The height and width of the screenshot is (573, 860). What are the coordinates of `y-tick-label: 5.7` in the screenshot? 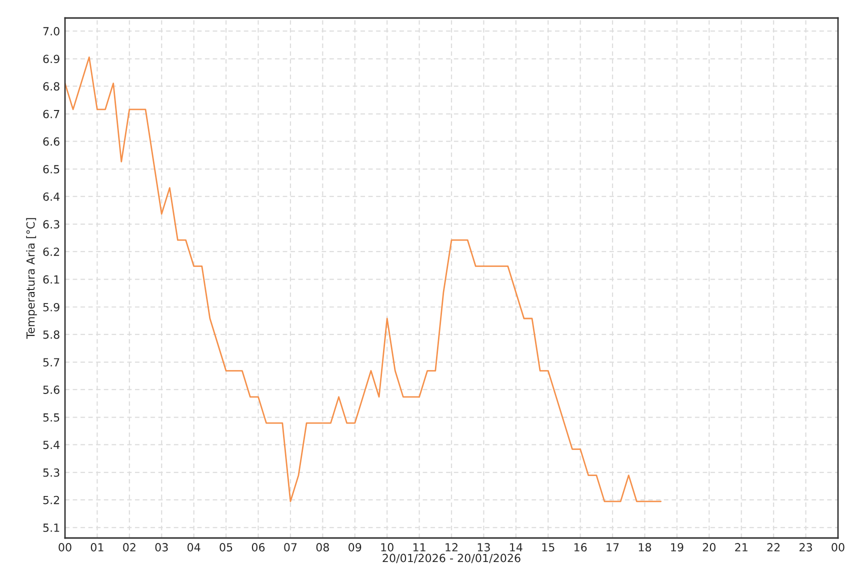 It's located at (51, 362).